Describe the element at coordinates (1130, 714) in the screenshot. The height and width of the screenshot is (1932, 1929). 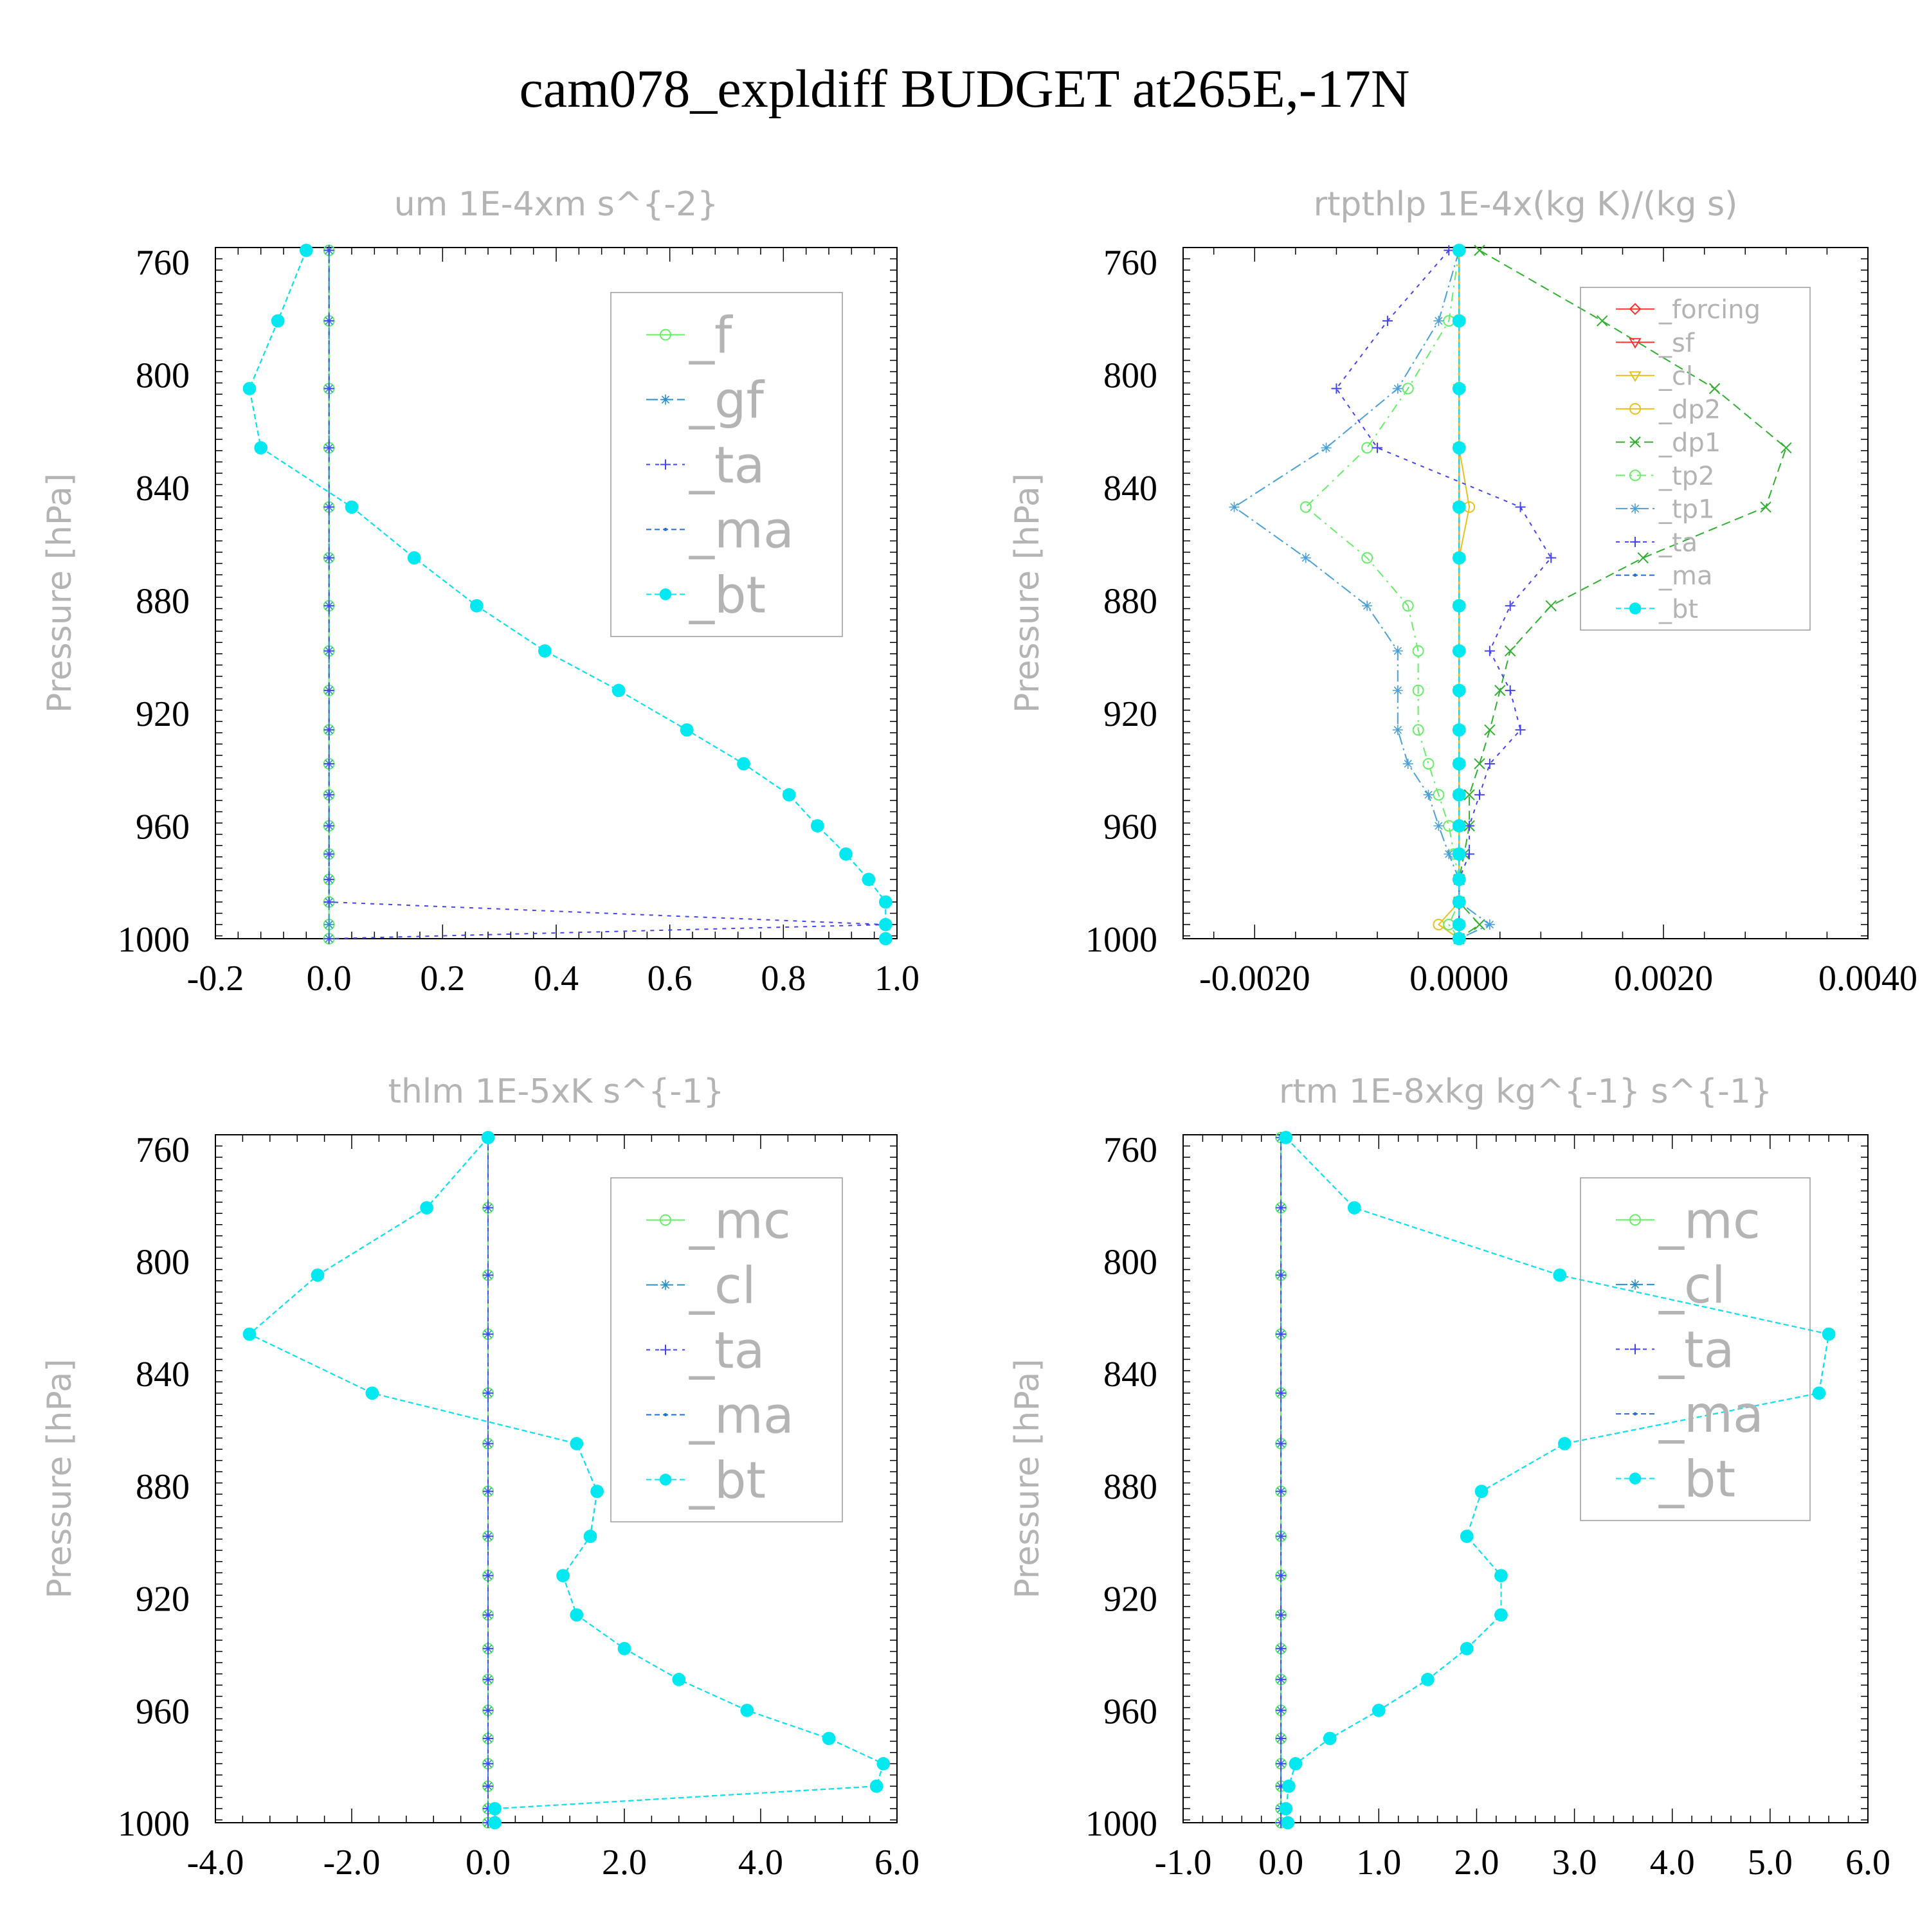
I see `y-tick-label: 920` at that location.